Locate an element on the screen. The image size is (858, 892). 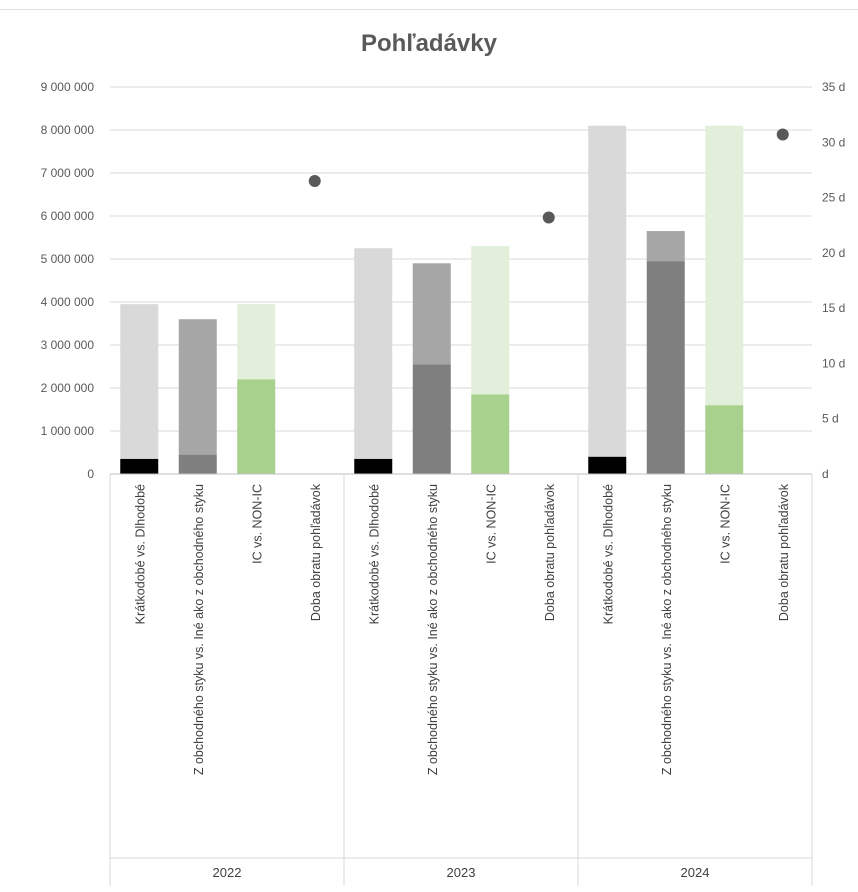
y-tick-label: 1 000 000 is located at coordinates (68, 431).